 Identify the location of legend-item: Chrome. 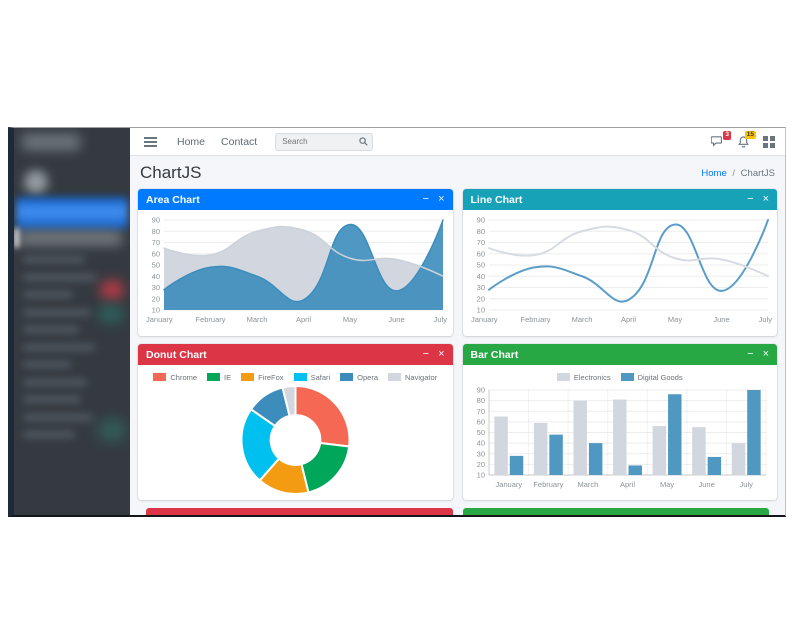
(175, 377).